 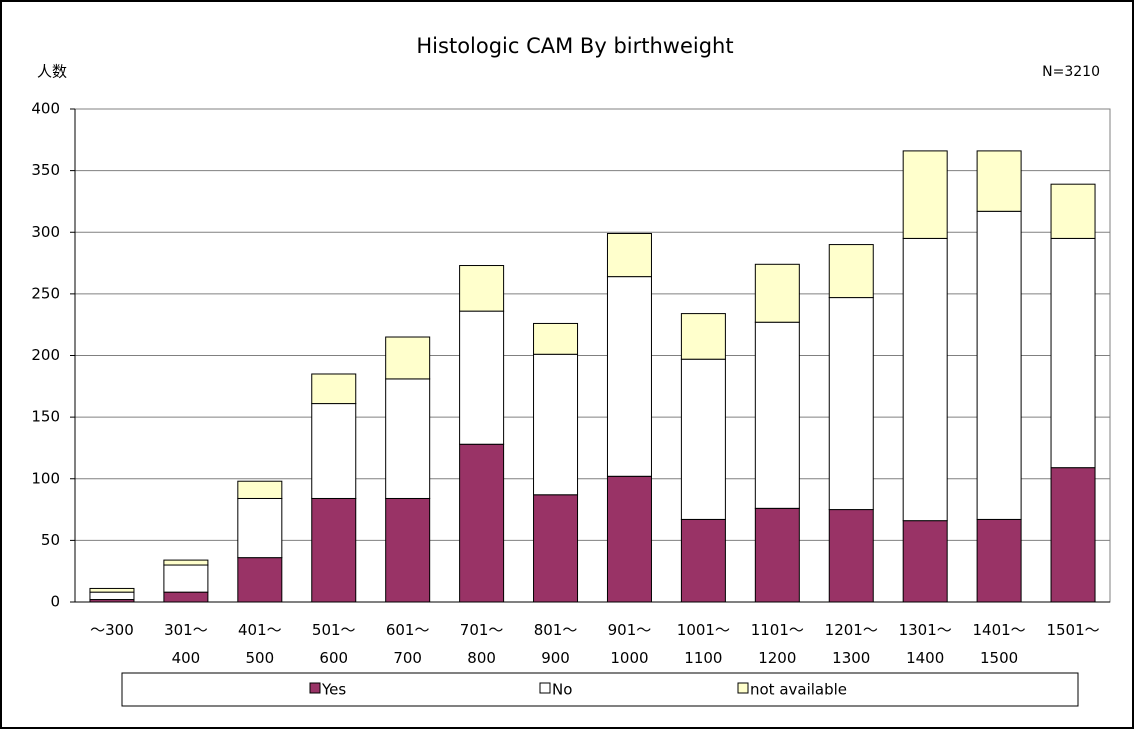 I want to click on x-tick-label: 1201～ 1300, so click(x=851, y=644).